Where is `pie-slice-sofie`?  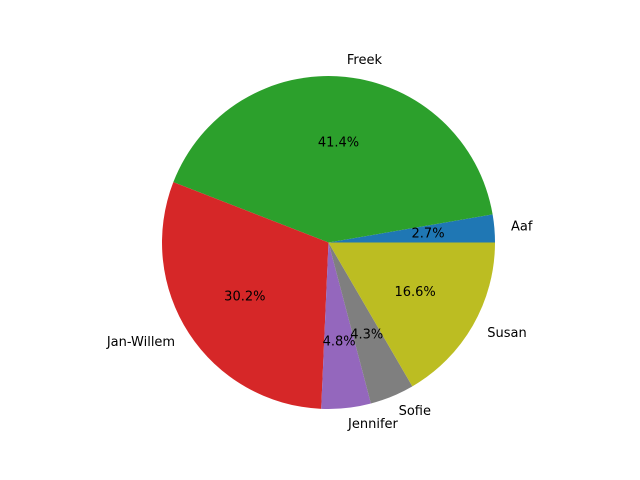
pie-slice-sofie is located at coordinates (370, 323).